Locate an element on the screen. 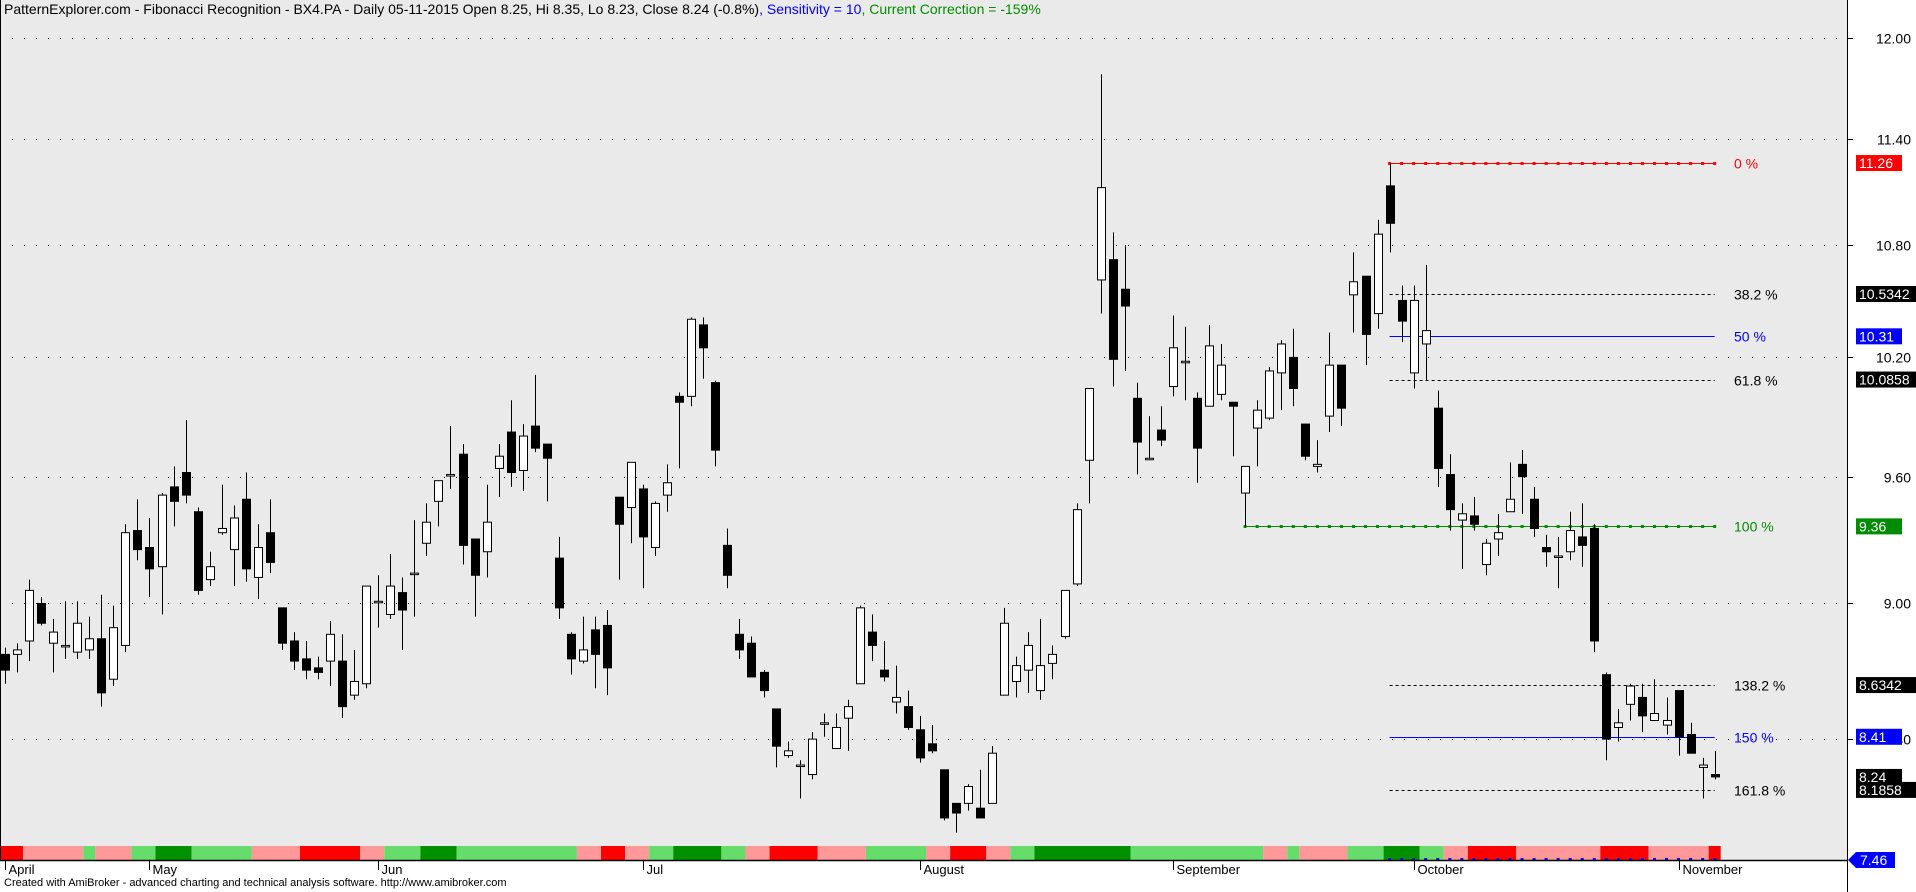 This screenshot has height=892, width=1916. fib-level-label: 100 % is located at coordinates (1754, 527).